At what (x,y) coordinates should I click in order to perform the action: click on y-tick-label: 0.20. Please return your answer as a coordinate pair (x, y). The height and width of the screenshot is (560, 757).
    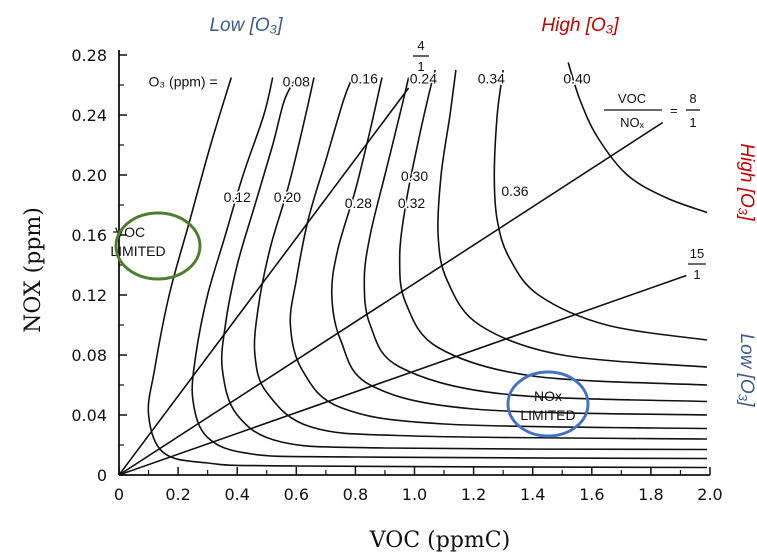
    Looking at the image, I should click on (89, 175).